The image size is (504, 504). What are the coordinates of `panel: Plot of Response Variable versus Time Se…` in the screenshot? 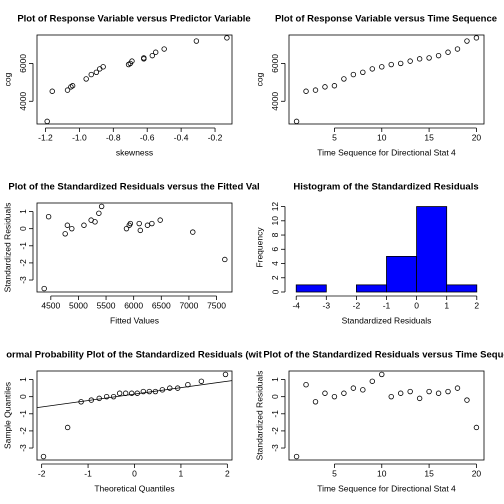 It's located at (375, 86).